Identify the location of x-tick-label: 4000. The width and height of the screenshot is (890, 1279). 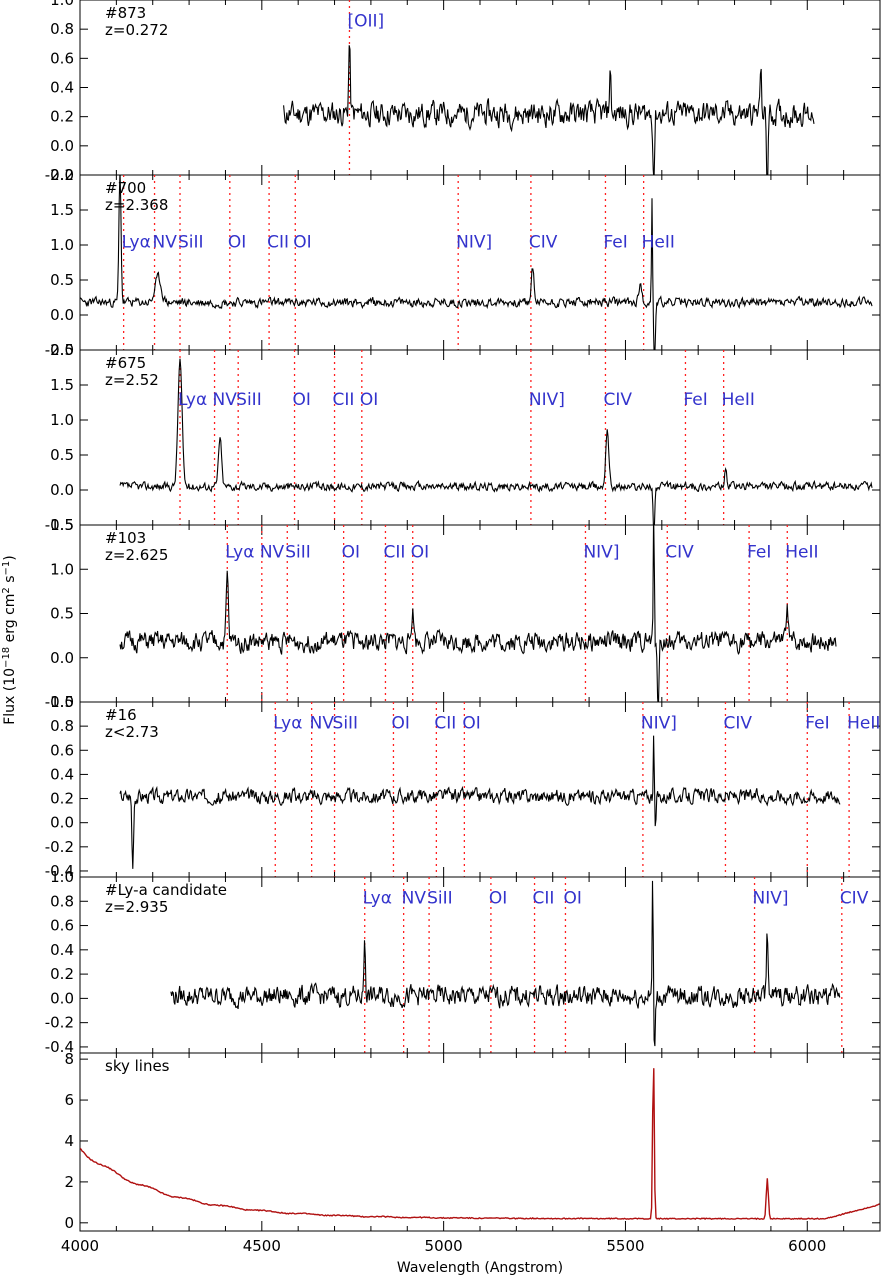
(80, 1246).